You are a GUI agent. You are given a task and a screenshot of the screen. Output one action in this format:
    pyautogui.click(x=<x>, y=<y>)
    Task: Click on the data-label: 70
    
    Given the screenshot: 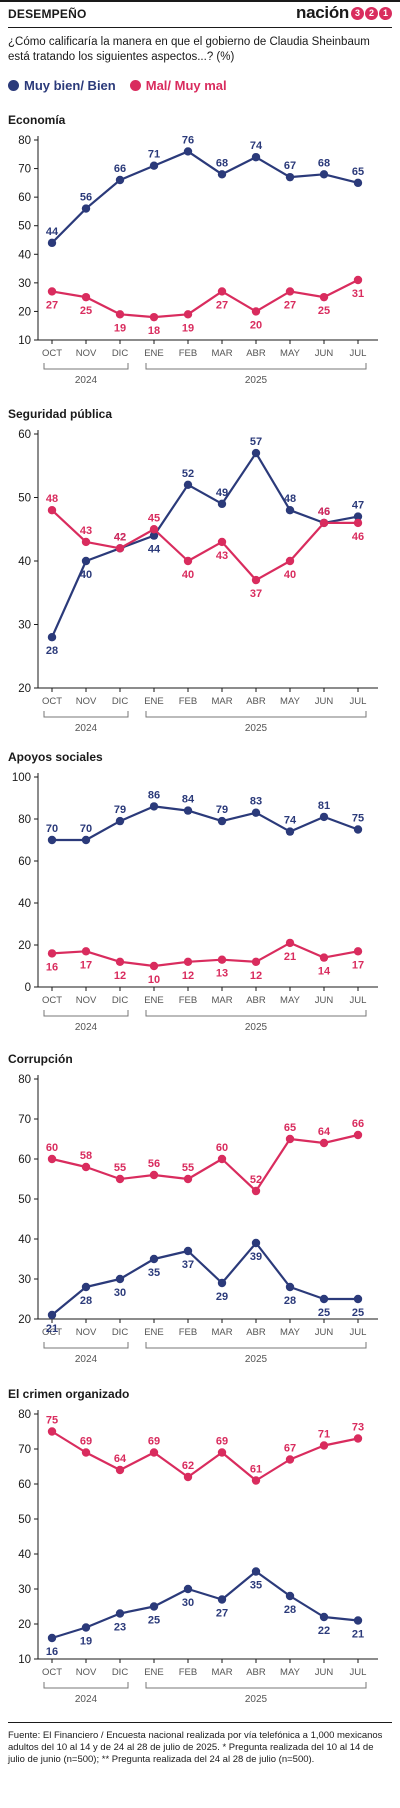 What is the action you would take?
    pyautogui.click(x=52, y=829)
    